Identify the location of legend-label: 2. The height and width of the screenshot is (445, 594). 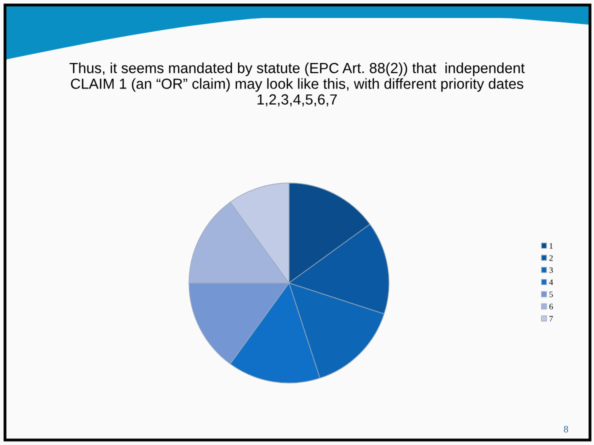
(551, 258).